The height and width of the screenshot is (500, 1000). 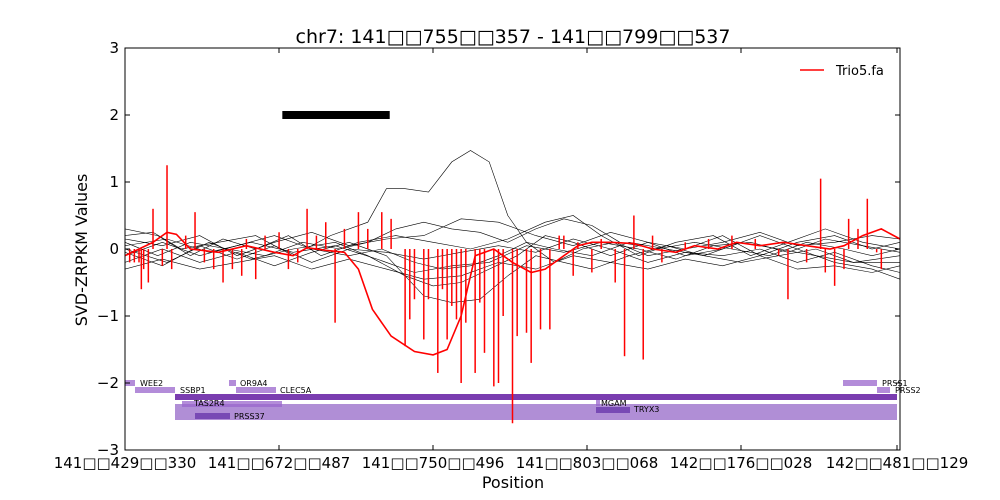 What do you see at coordinates (598, 403) in the screenshot?
I see `gene-box-mgam` at bounding box center [598, 403].